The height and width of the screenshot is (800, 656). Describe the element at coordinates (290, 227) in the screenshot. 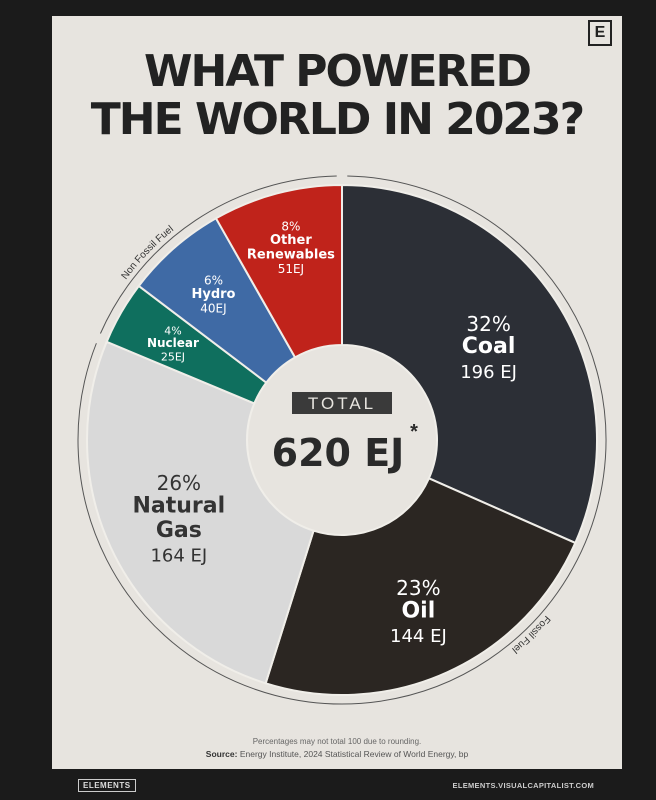

I see `percent-label-other-renewables: 8%` at that location.